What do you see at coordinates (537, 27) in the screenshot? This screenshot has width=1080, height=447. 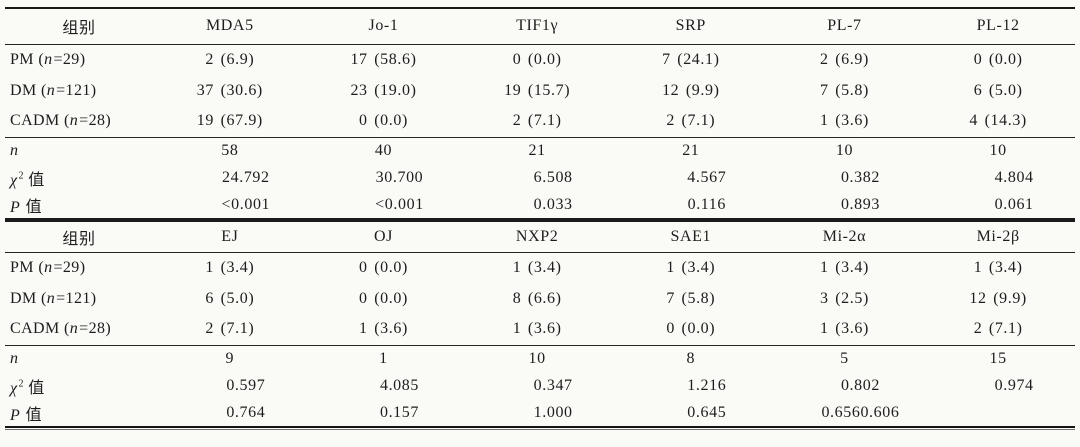 I see `column-header-tif1g: TIF1γ` at bounding box center [537, 27].